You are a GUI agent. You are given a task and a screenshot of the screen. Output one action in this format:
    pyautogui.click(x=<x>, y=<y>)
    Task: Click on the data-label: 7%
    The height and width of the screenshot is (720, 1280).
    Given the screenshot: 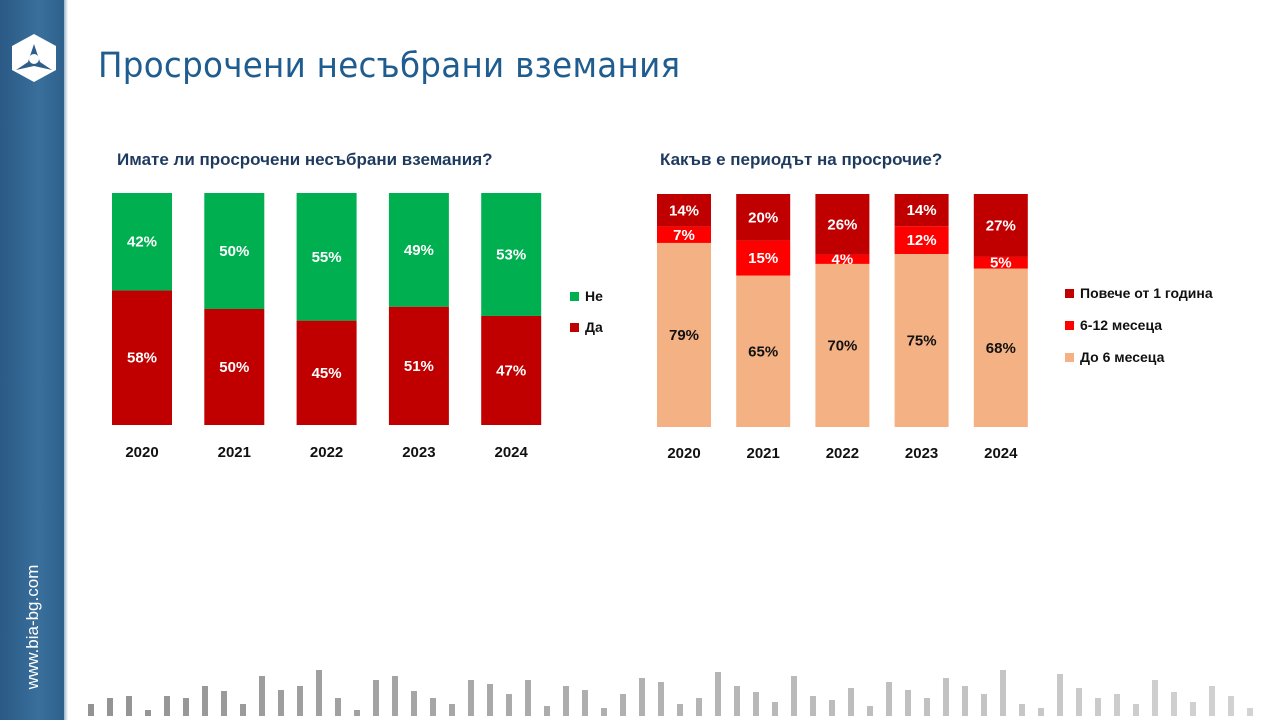 What is the action you would take?
    pyautogui.click(x=684, y=235)
    